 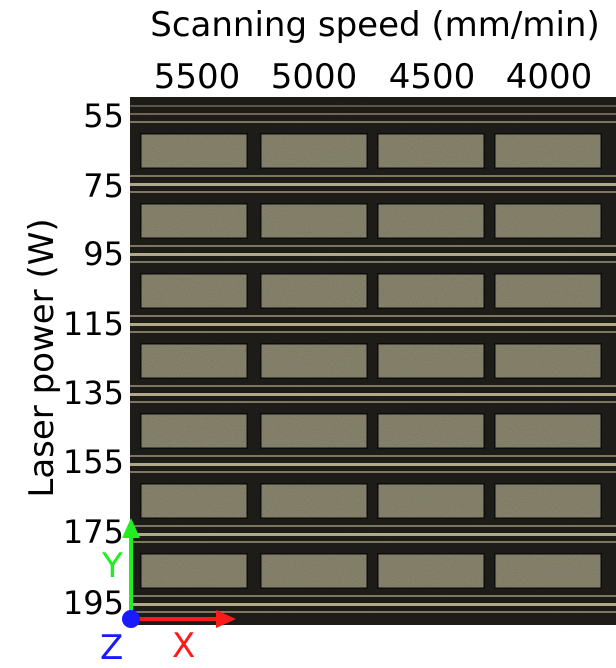 What do you see at coordinates (375, 25) in the screenshot?
I see `figure-title: Scanning speed (mm/min)` at bounding box center [375, 25].